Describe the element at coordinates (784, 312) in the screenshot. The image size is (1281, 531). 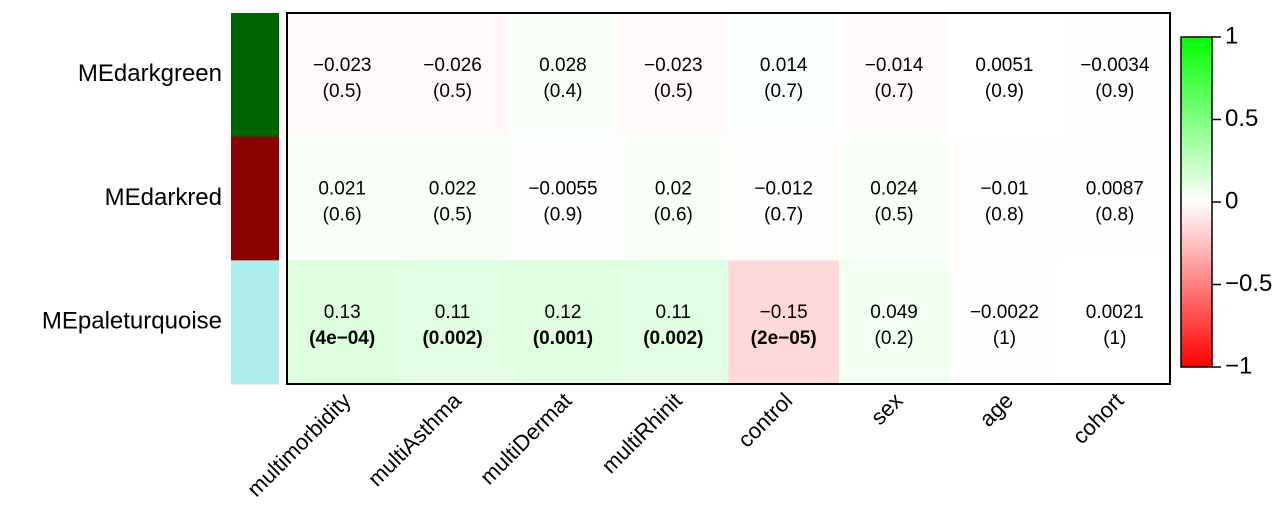
I see `cell-value-label: −0.15` at that location.